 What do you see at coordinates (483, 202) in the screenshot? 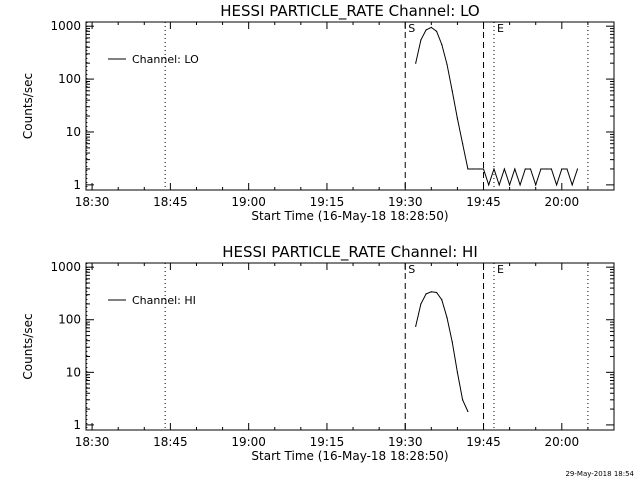
I see `panel1-xtick-label: 19:45` at bounding box center [483, 202].